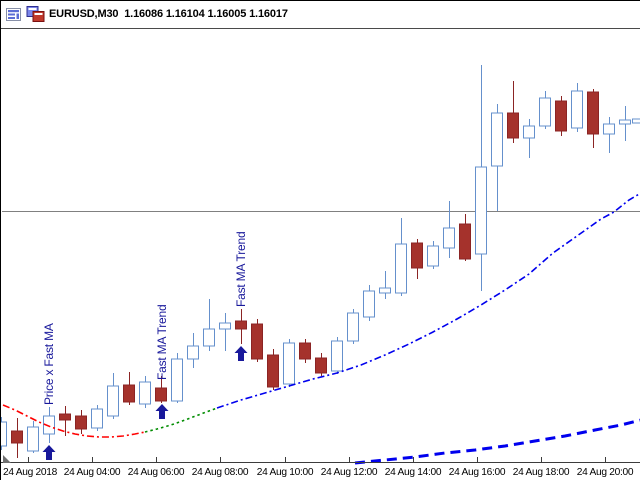  I want to click on time-axis-label: 24 Aug 16:00, so click(477, 472).